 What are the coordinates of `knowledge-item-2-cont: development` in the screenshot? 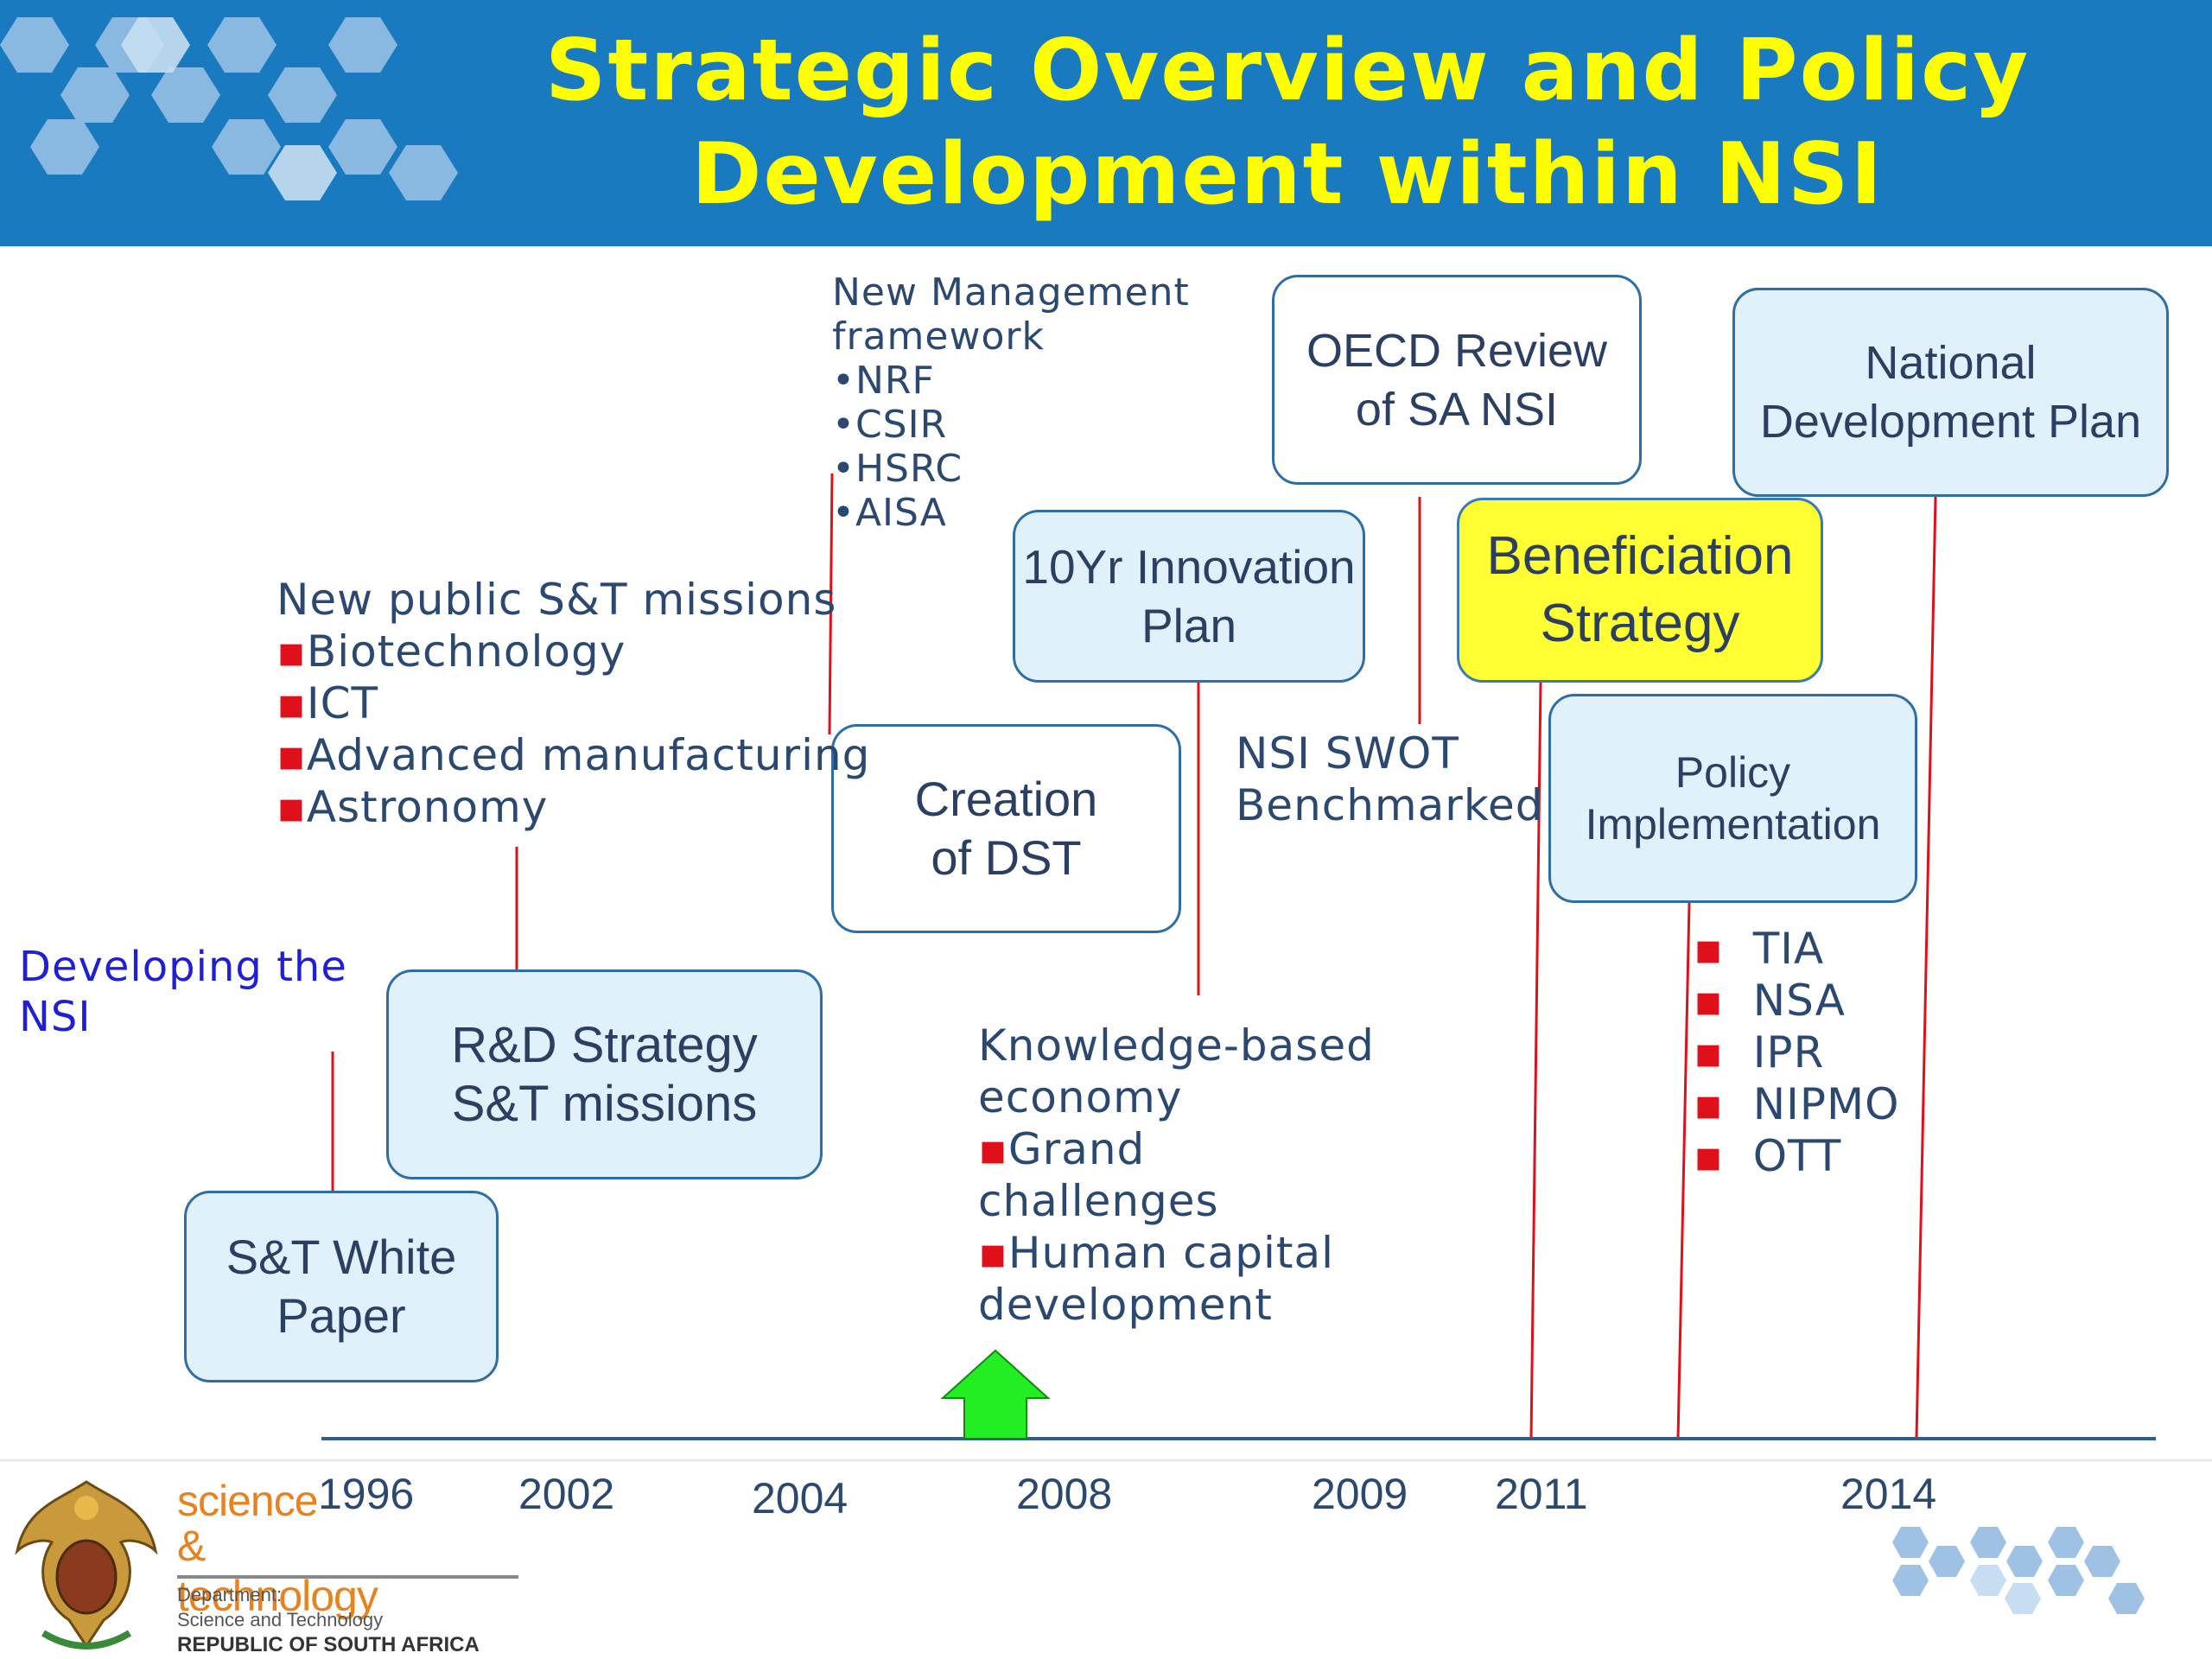 It's located at (1125, 1305).